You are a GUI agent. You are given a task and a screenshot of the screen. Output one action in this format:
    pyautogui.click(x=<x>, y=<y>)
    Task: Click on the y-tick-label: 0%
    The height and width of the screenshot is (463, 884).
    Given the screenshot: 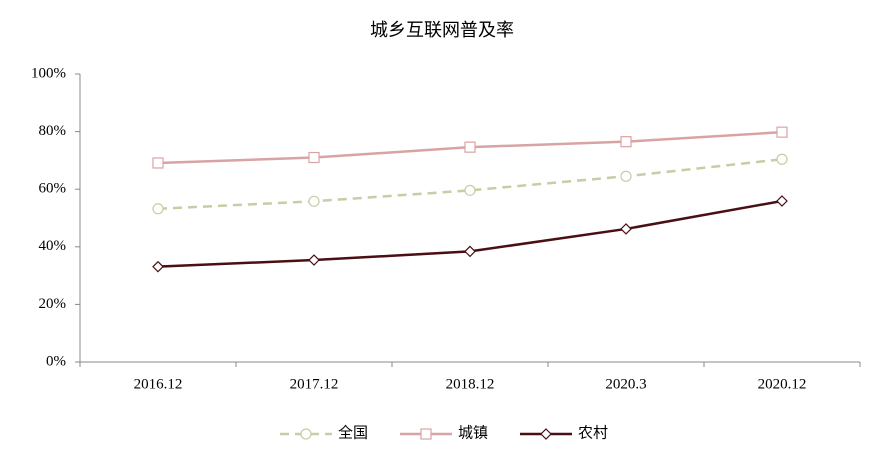 What is the action you would take?
    pyautogui.click(x=56, y=361)
    